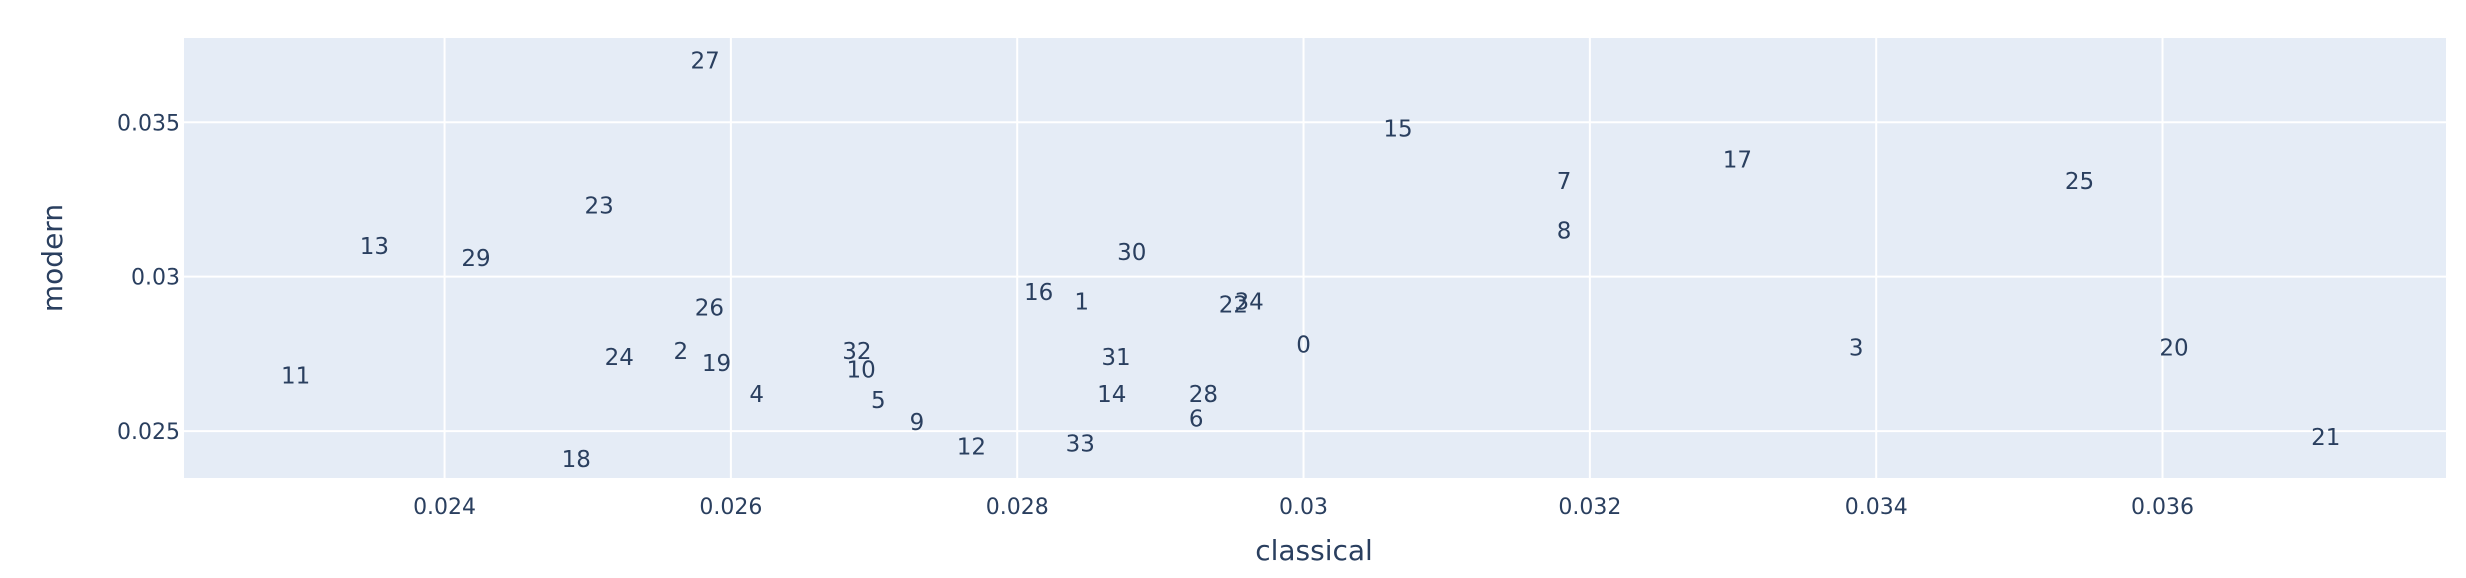 Image resolution: width=2466 pixels, height=578 pixels. I want to click on data-point-label: 8, so click(1564, 231).